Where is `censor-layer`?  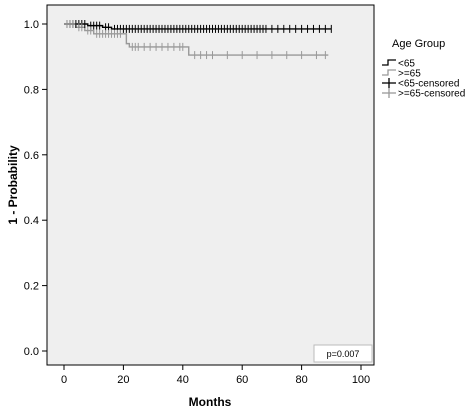
censor-layer is located at coordinates (199, 40).